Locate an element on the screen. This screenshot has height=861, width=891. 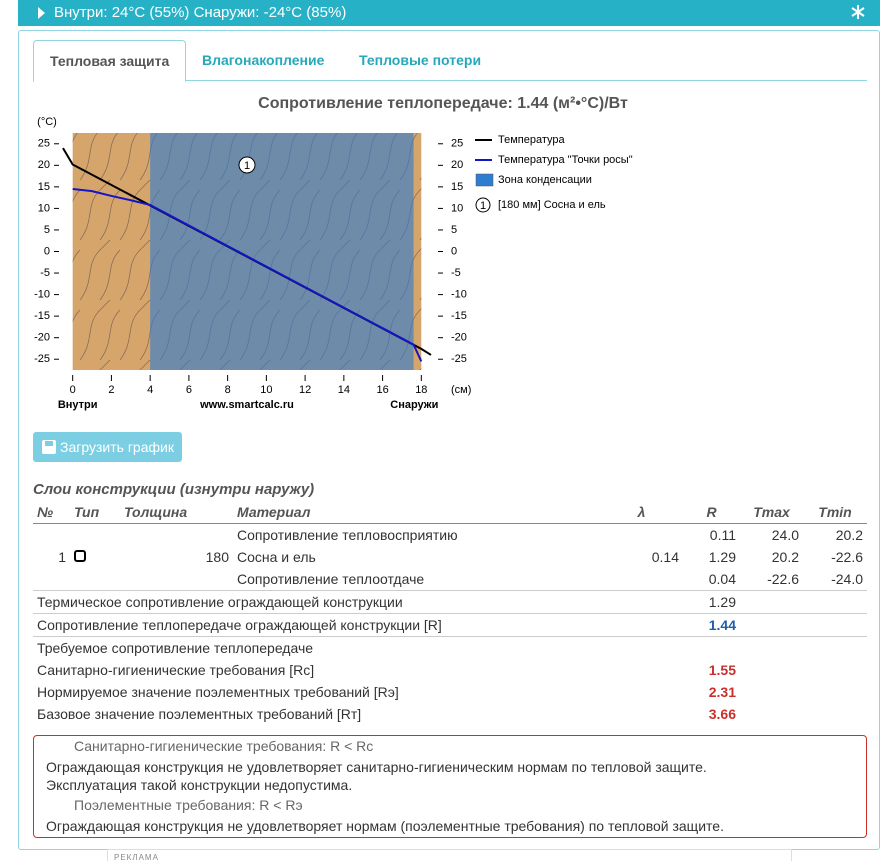
layer-row: Сопротивление теплоотдаче 0.04 -22.6 -24.0 is located at coordinates (450, 579).